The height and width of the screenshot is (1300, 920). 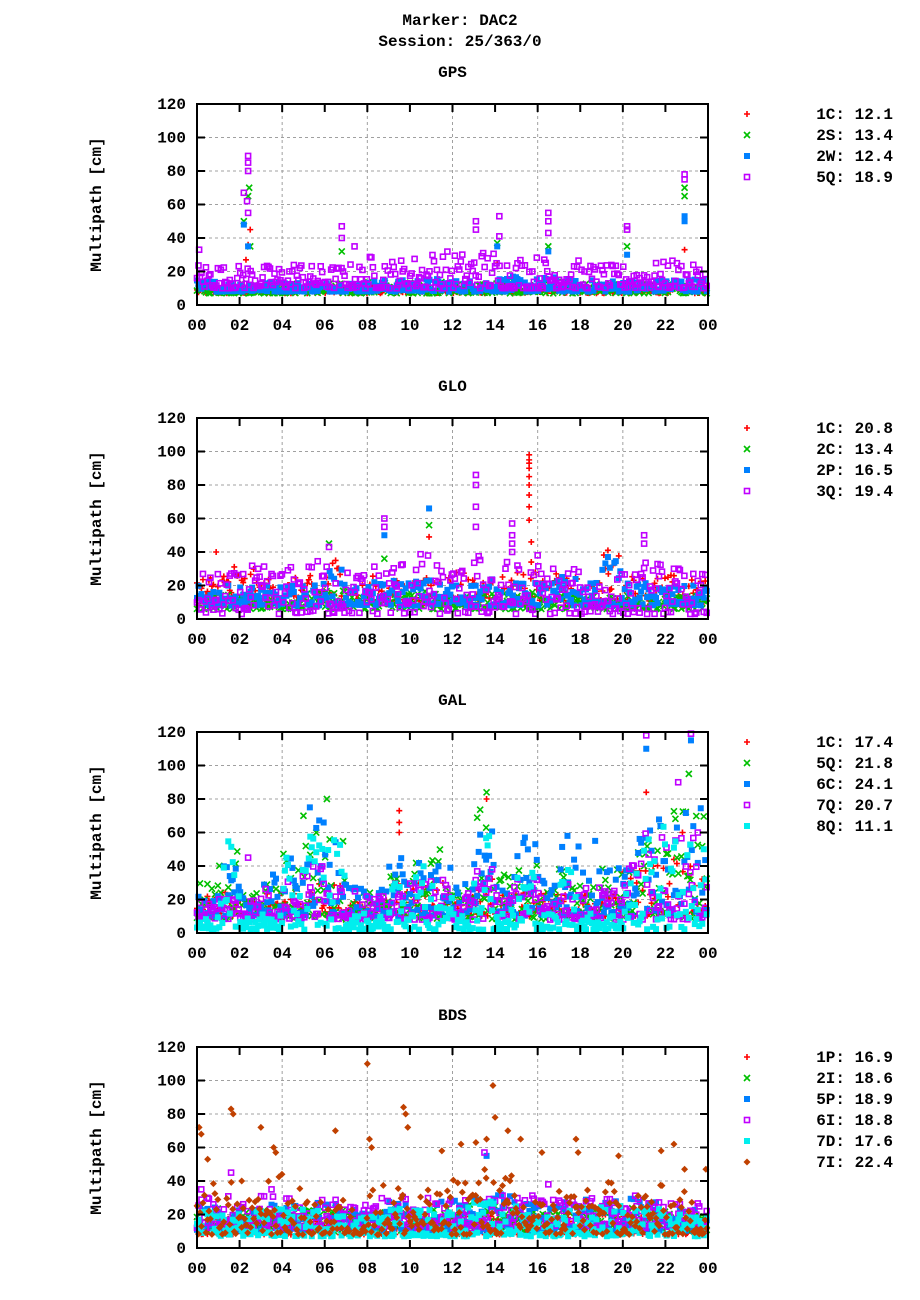 I want to click on legend-entry: 5Q: 21.8, so click(x=854, y=764).